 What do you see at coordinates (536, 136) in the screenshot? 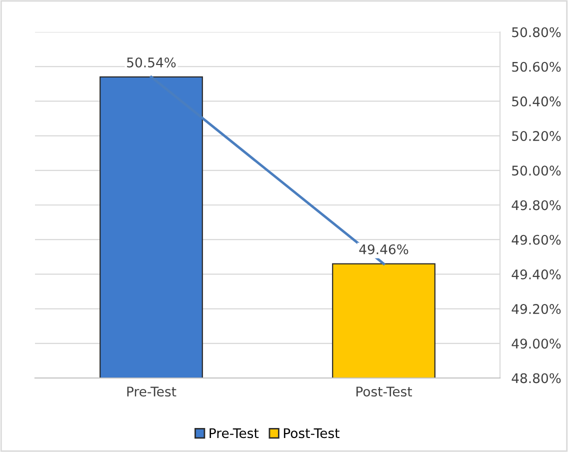
I see `y-tick-label: 50.20%` at bounding box center [536, 136].